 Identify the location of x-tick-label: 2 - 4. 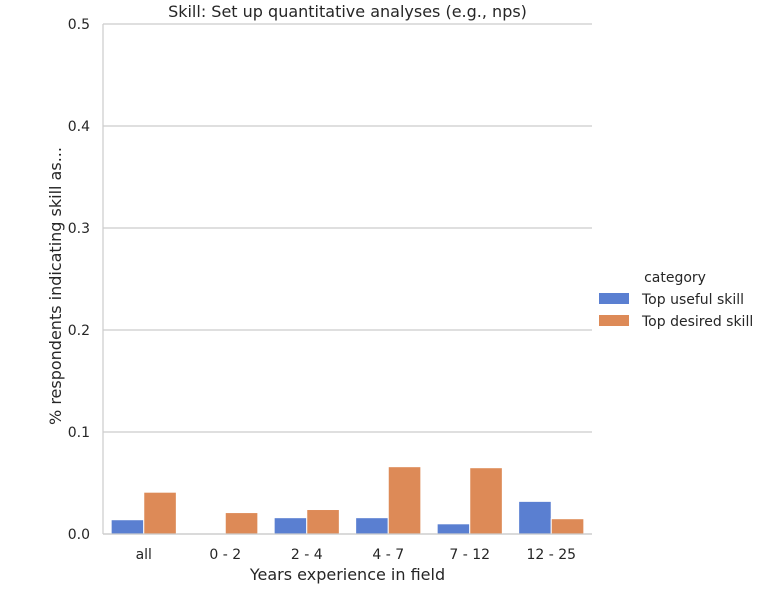
(307, 555).